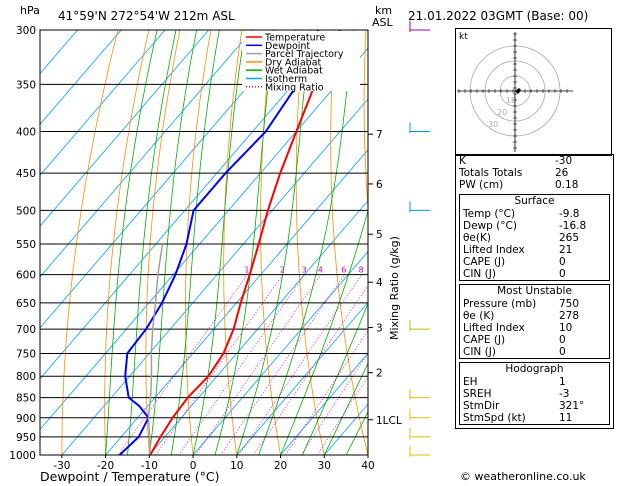  What do you see at coordinates (523, 476) in the screenshot?
I see `footer-credit: © weatheronline.co.uk` at bounding box center [523, 476].